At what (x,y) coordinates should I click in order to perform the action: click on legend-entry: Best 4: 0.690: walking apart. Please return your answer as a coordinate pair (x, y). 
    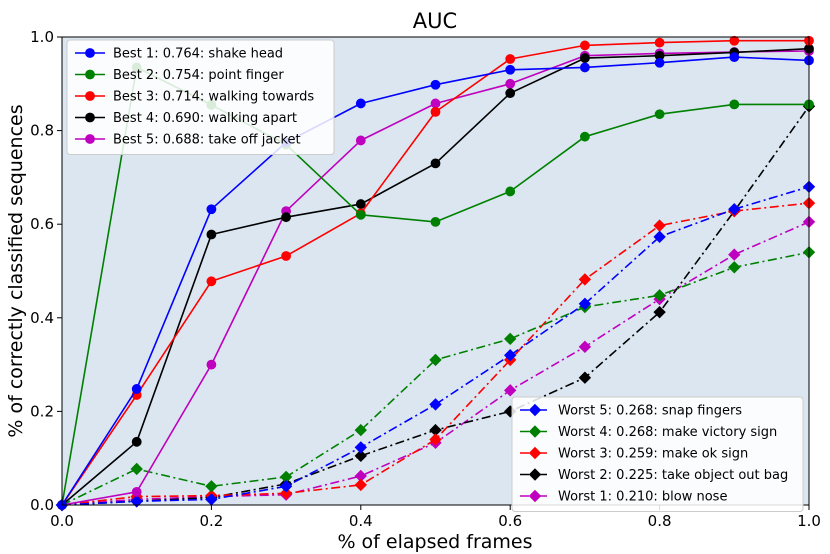
    Looking at the image, I should click on (186, 118).